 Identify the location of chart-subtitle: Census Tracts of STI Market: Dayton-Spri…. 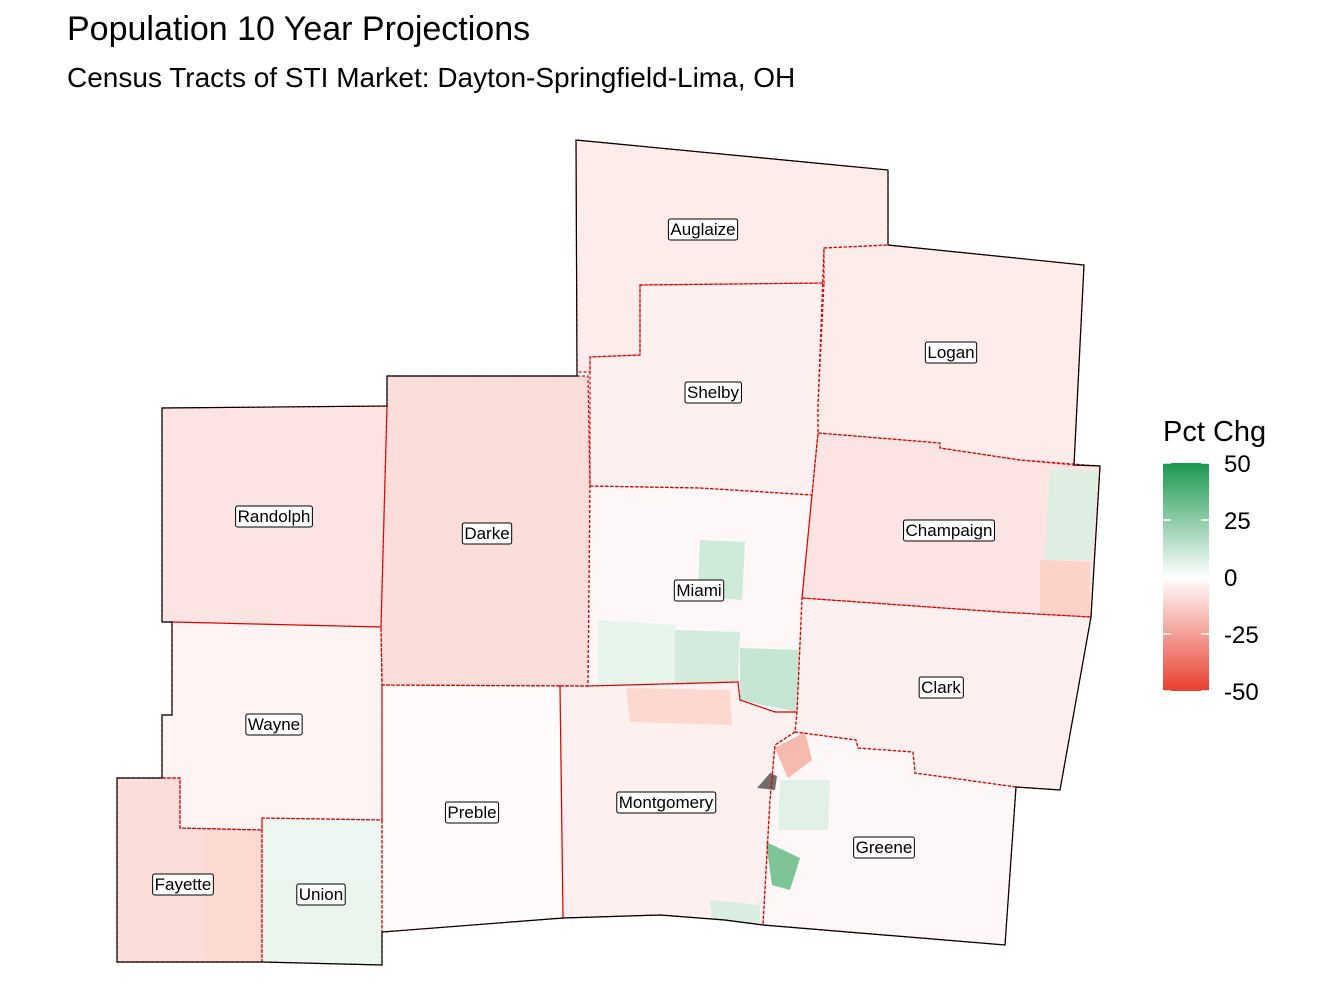
(431, 77).